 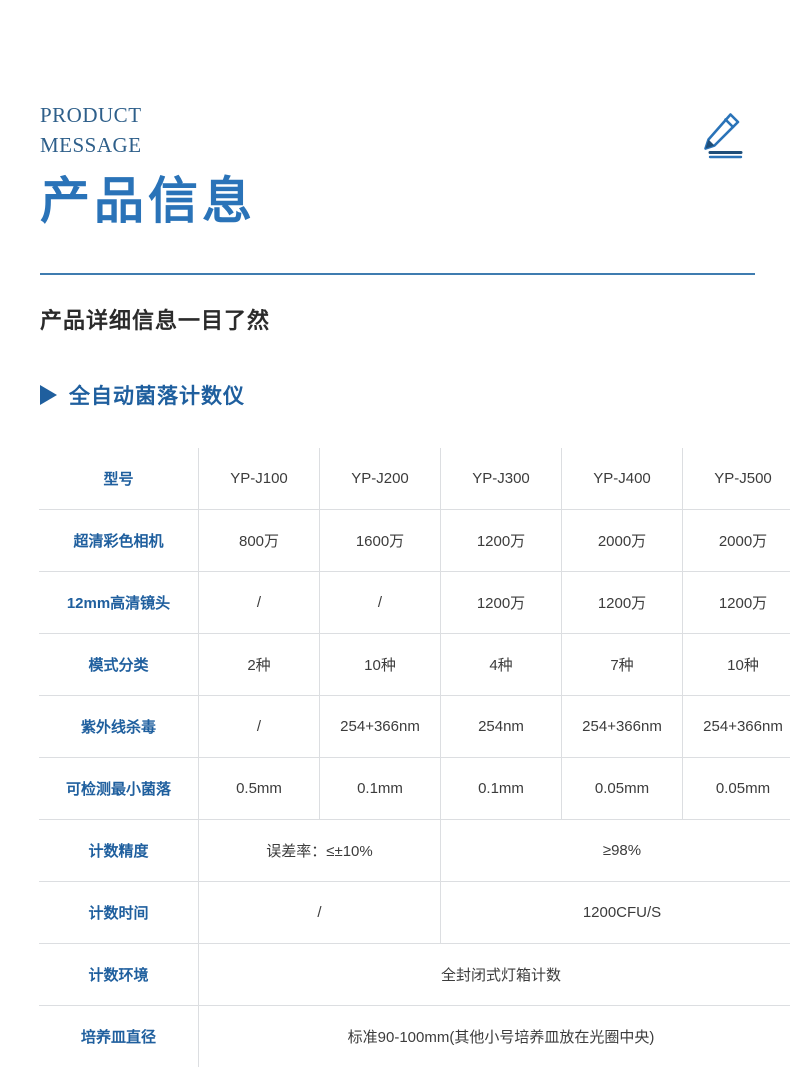 I want to click on table-cell: 4种, so click(x=501, y=665).